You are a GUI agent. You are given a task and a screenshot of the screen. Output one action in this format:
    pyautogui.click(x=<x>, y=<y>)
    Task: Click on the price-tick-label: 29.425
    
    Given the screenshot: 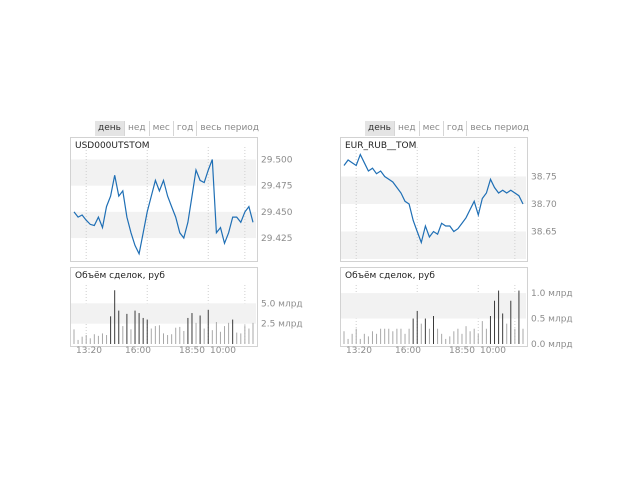 What is the action you would take?
    pyautogui.click(x=277, y=239)
    